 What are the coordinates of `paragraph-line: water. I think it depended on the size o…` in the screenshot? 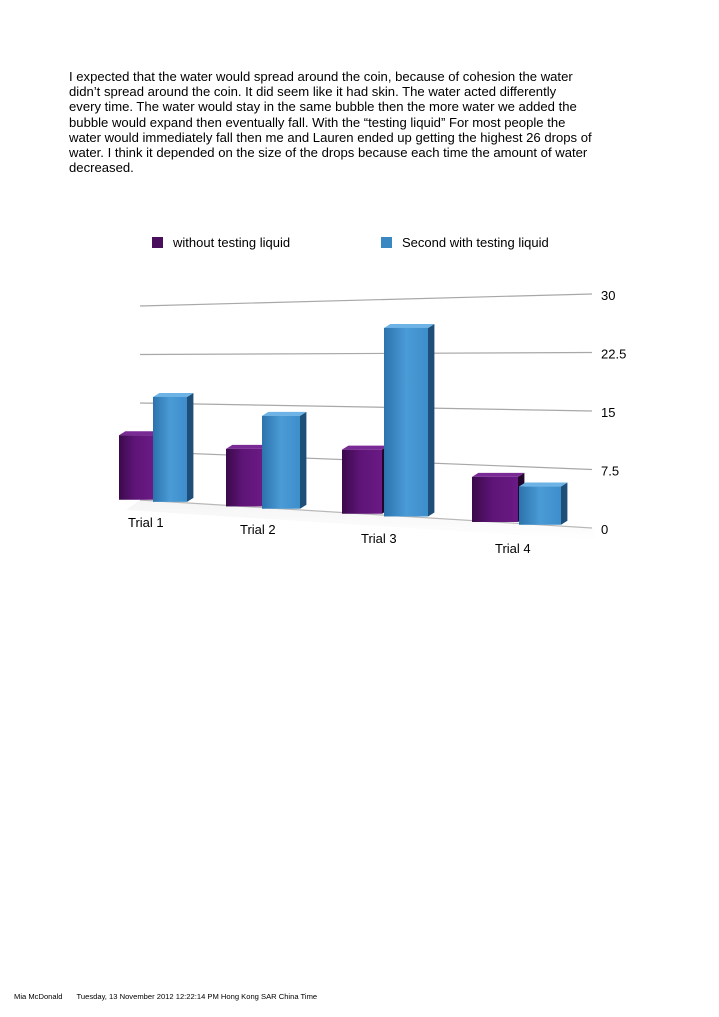 It's located at (328, 153).